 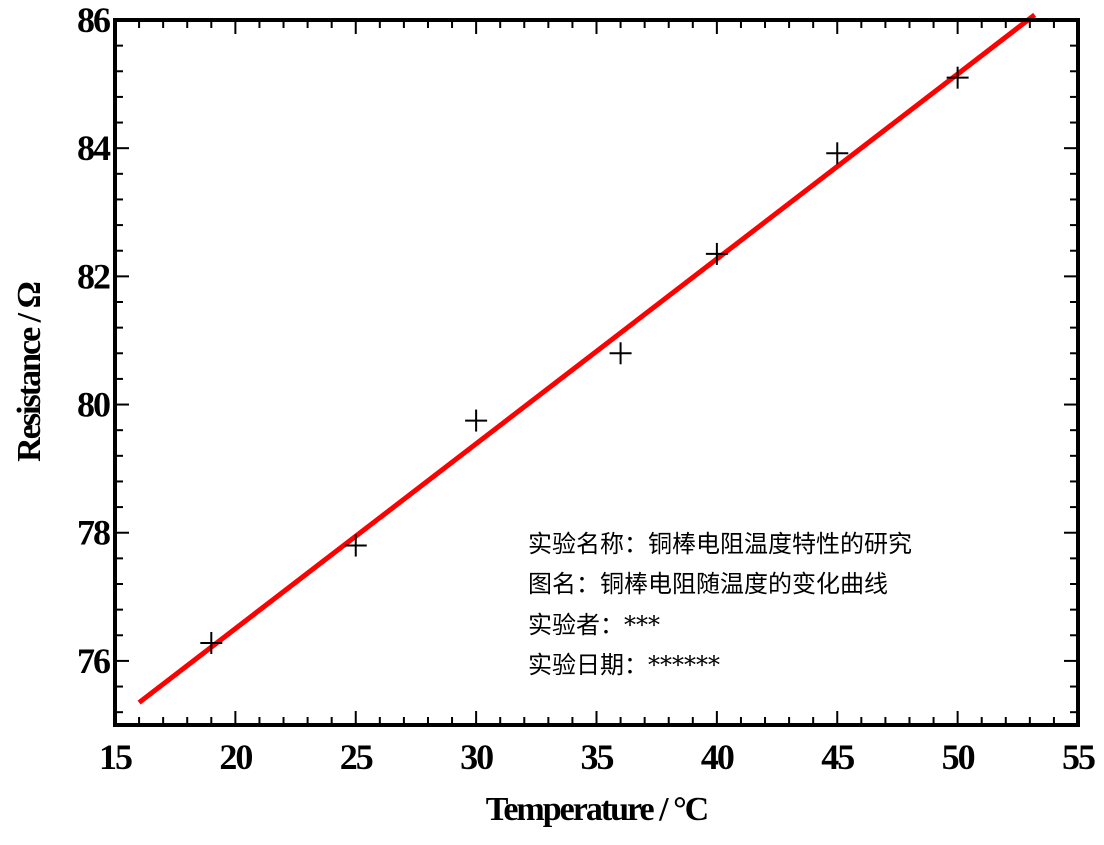 I want to click on y-tick-label: 78, so click(x=93, y=533).